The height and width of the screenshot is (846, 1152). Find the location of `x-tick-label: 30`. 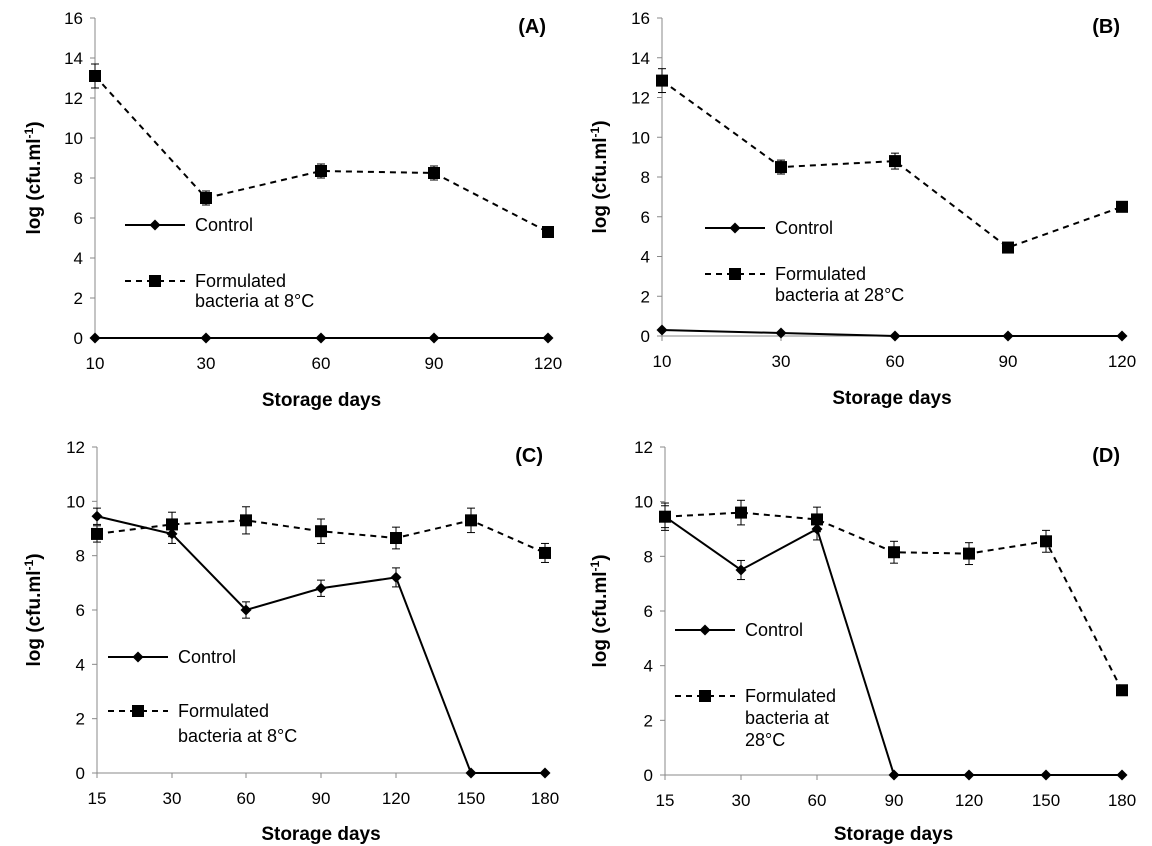

x-tick-label: 30 is located at coordinates (206, 363).